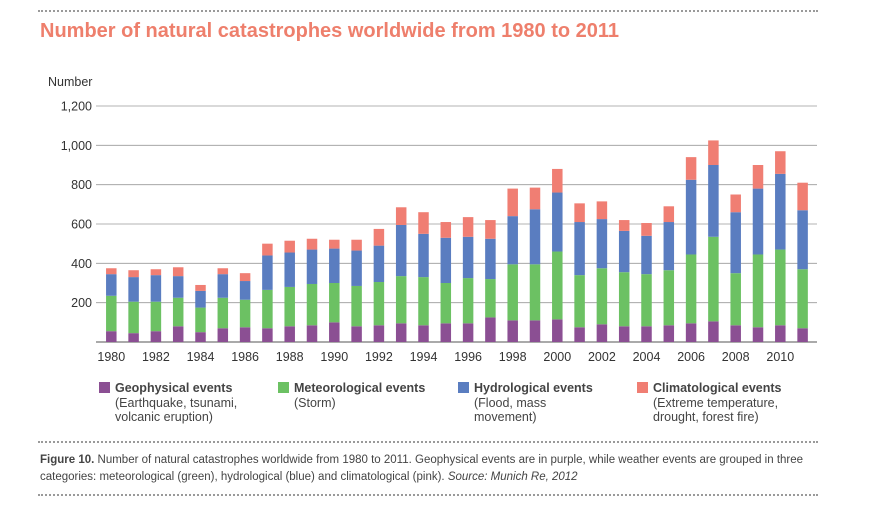 This screenshot has width=871, height=508. What do you see at coordinates (351, 395) in the screenshot?
I see `legend-meteorological: Meteorological events (Storm)` at bounding box center [351, 395].